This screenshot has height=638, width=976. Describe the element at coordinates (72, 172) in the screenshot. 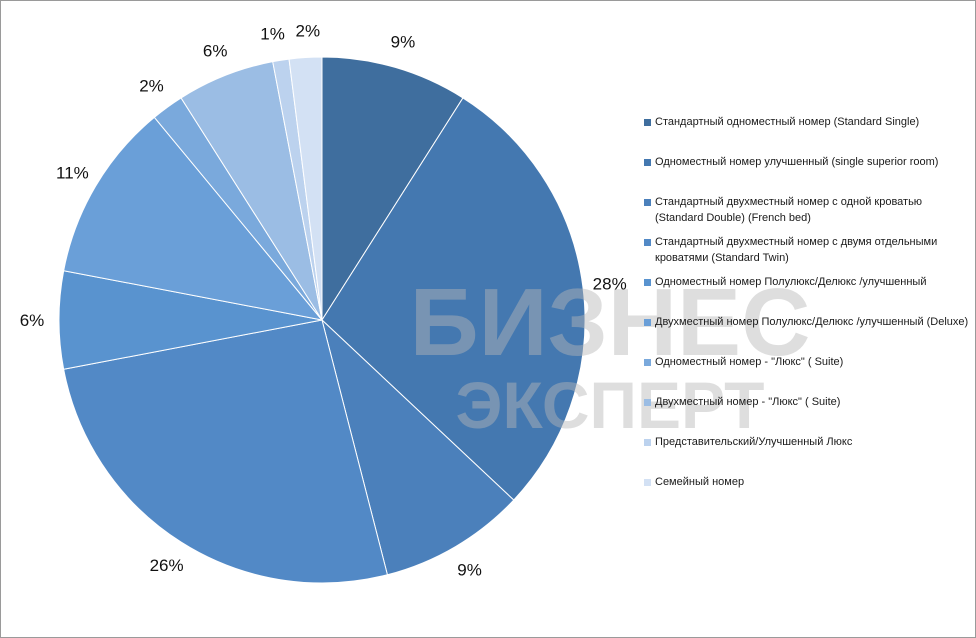

I see `data-label: 11%` at that location.